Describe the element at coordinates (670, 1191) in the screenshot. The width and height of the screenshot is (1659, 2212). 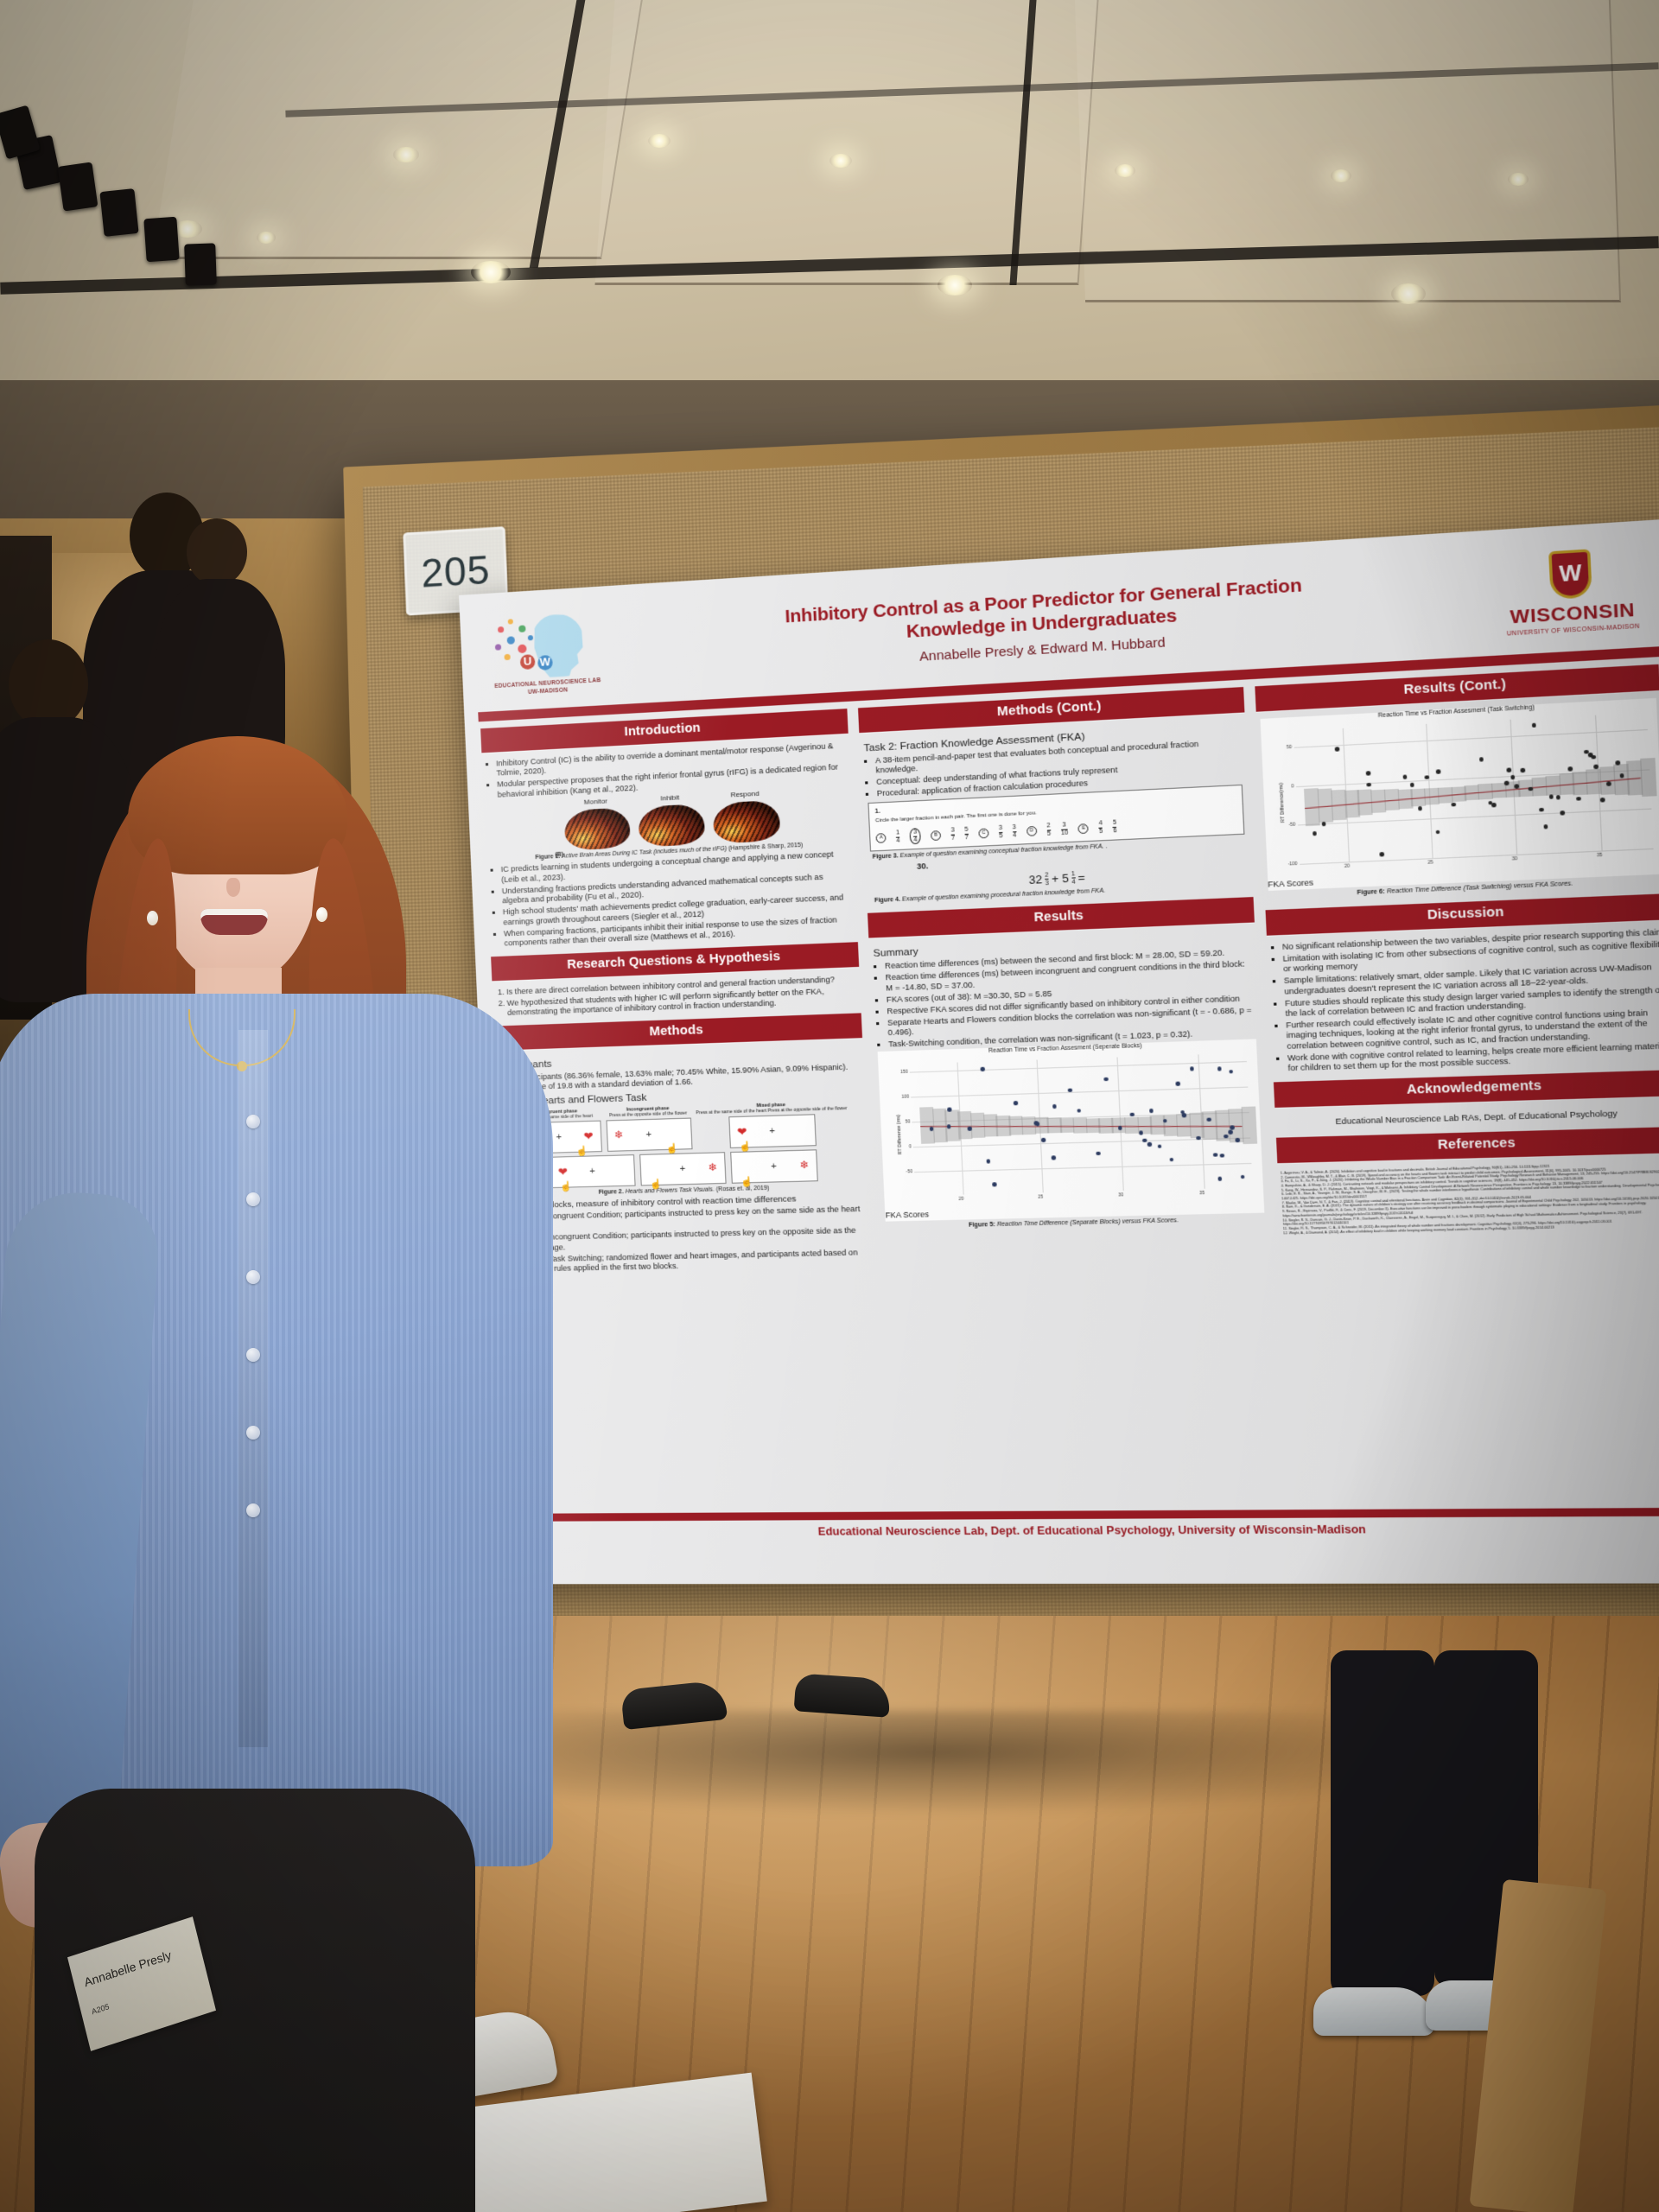
I see `figure2-caption-text: Hearts and Flowers Task Visuals.` at that location.